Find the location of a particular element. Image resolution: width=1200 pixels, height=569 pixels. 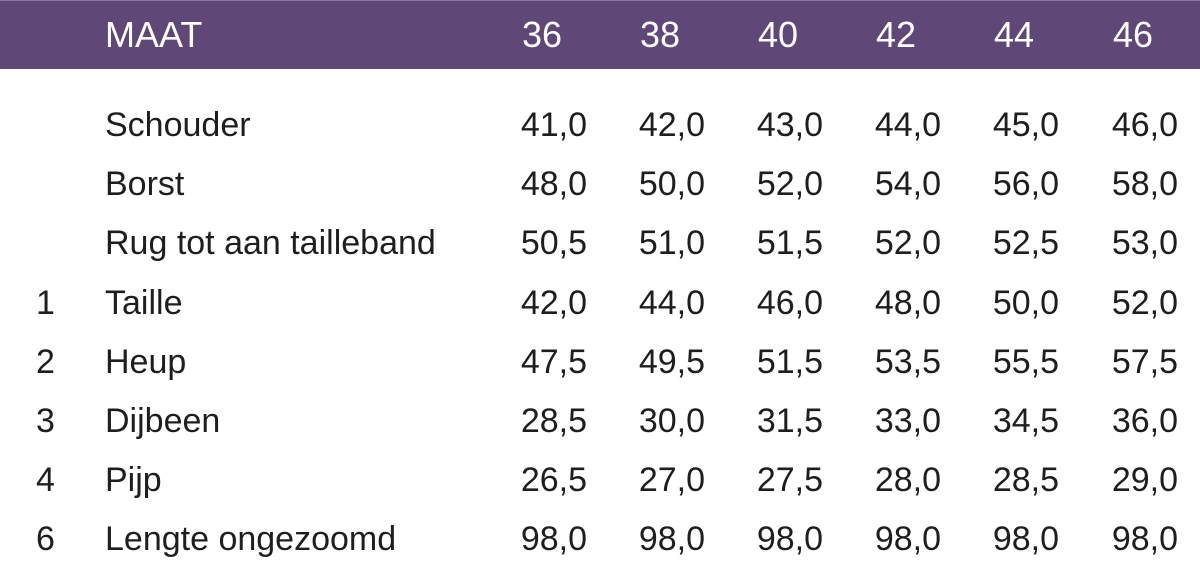

cell-value: 45,0 is located at coordinates (1025, 125).